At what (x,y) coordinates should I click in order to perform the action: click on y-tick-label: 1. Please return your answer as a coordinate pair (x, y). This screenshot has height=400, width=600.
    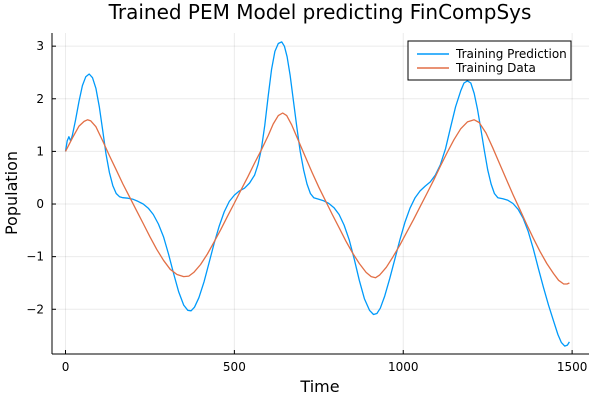
    Looking at the image, I should click on (40, 151).